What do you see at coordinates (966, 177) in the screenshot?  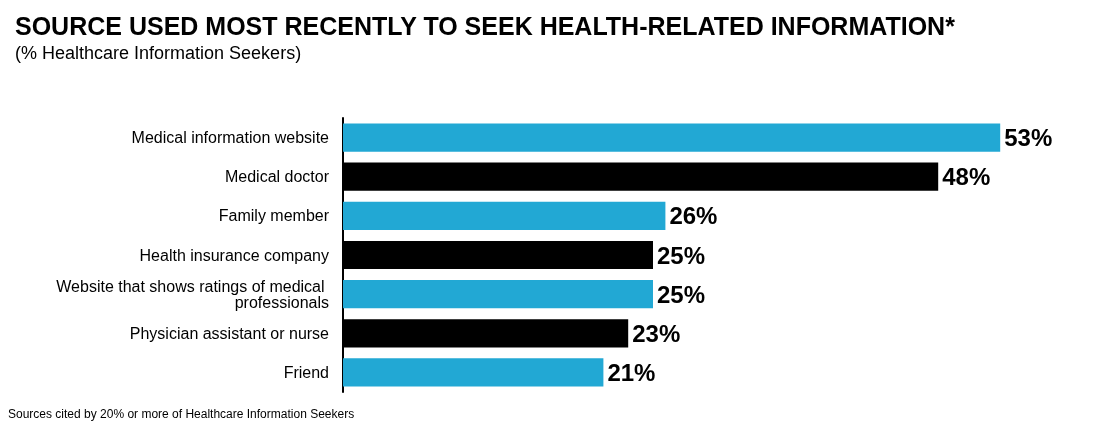 I see `data-label: 48%` at bounding box center [966, 177].